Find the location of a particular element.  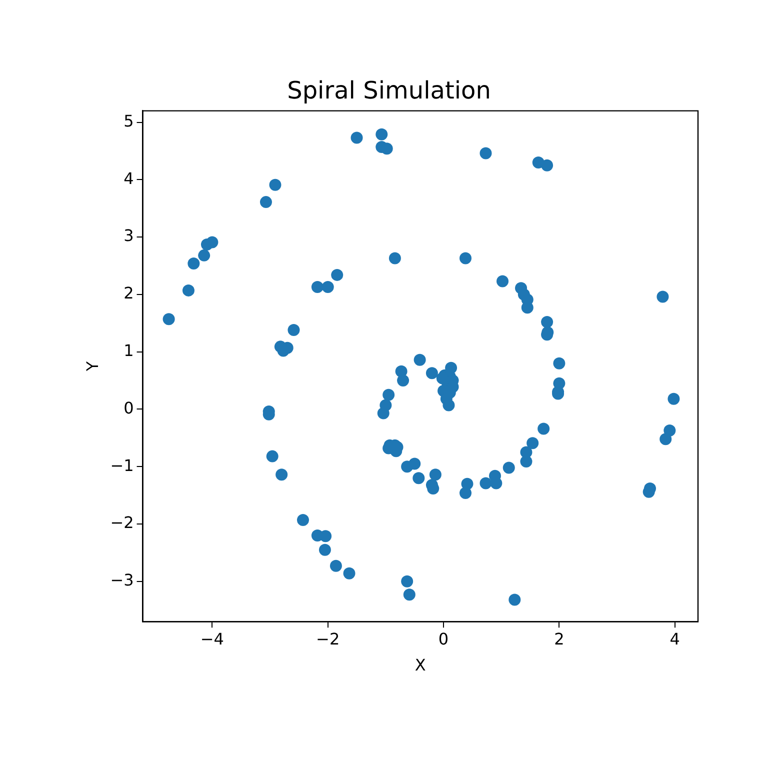

y-tick-label: −3 is located at coordinates (122, 580).